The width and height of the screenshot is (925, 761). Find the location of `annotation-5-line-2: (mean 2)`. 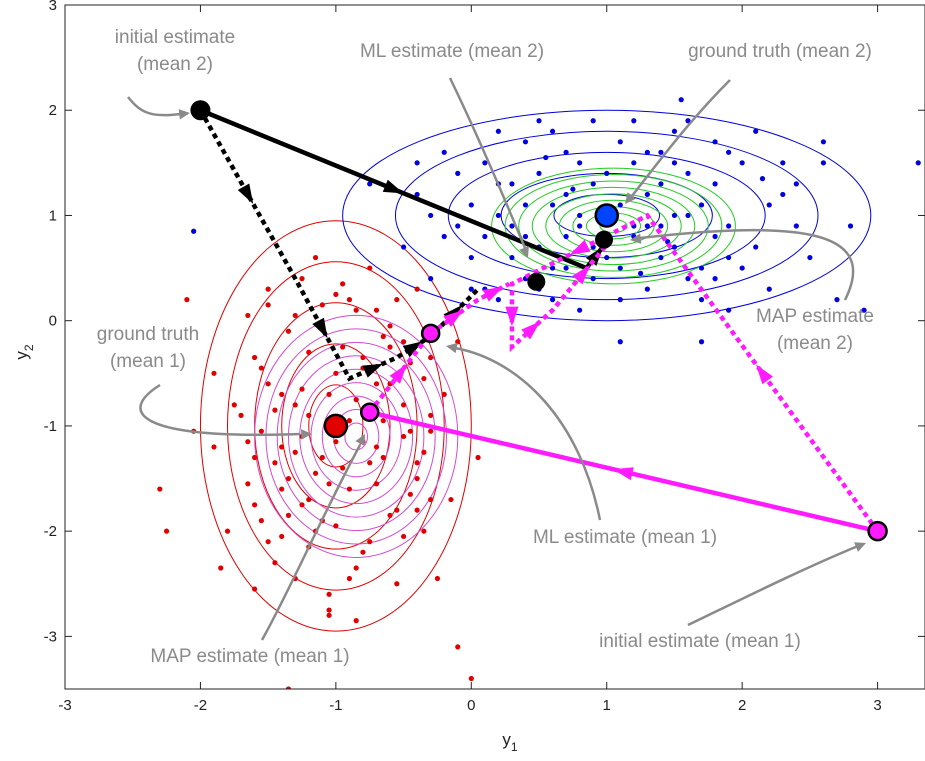

annotation-5-line-2: (mean 2) is located at coordinates (815, 343).